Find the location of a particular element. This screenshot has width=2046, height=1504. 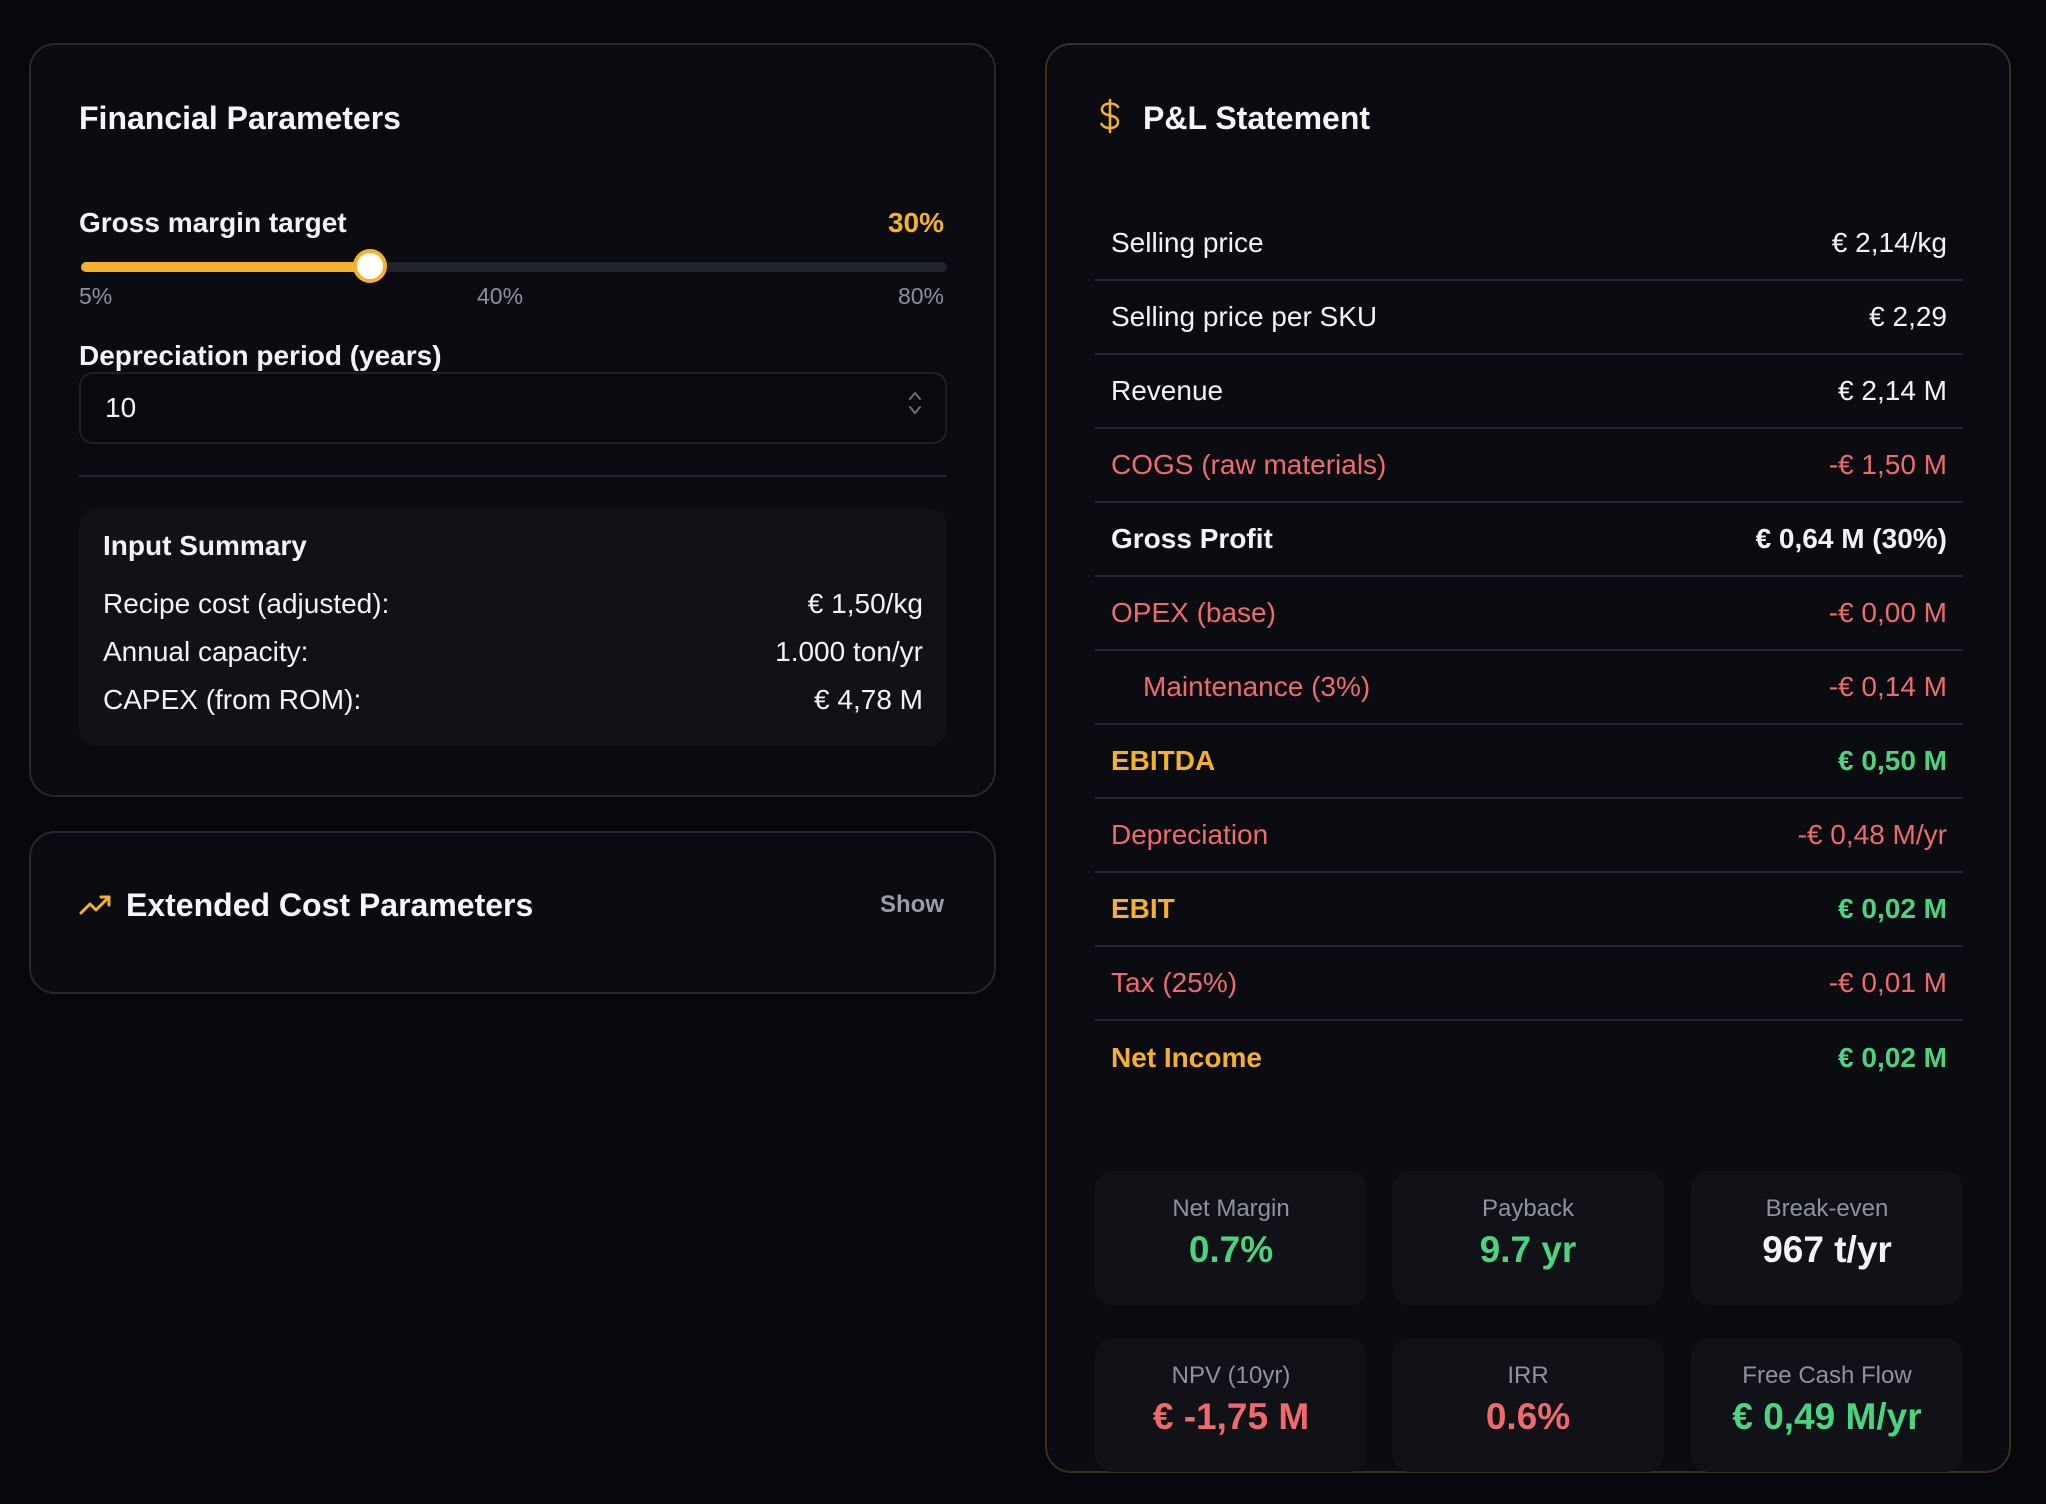

pl-row: EBITDA € 0,50 M is located at coordinates (1529, 762).